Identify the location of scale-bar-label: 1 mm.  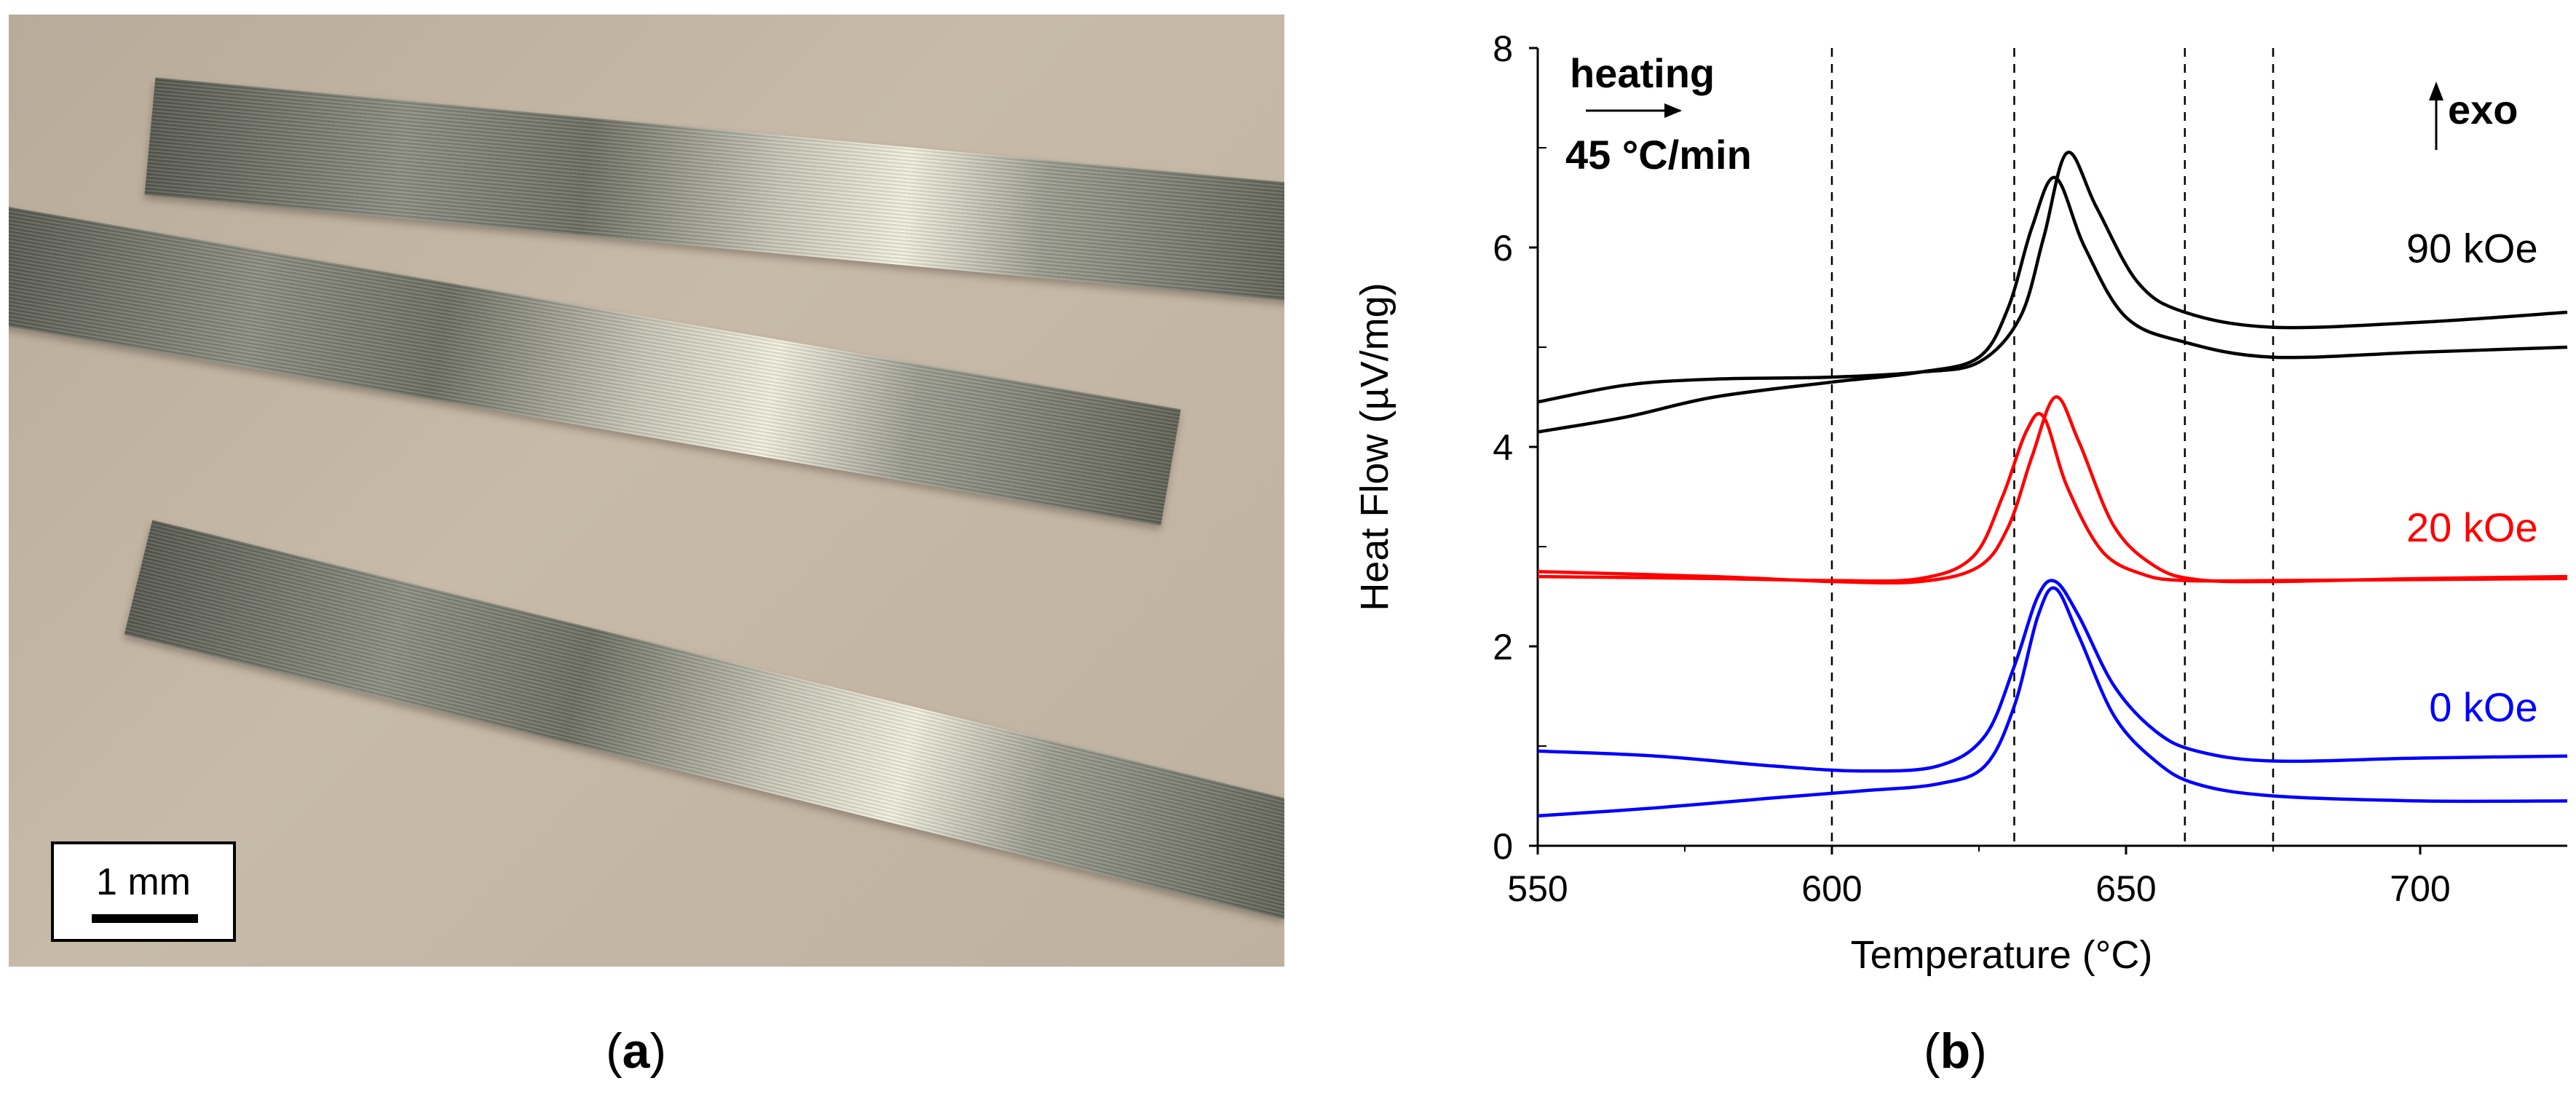
(143, 882).